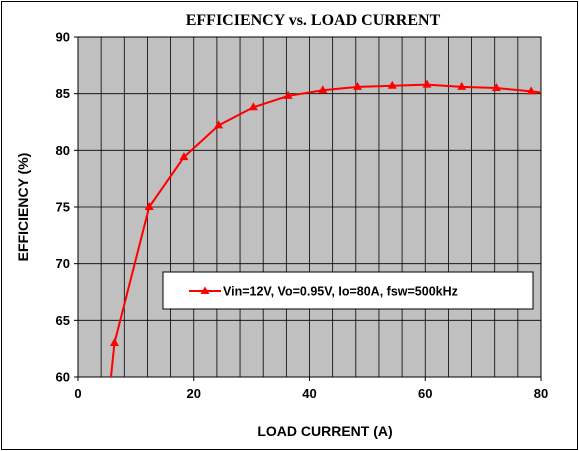 The image size is (579, 451). I want to click on y-tick-label: 60, so click(63, 377).